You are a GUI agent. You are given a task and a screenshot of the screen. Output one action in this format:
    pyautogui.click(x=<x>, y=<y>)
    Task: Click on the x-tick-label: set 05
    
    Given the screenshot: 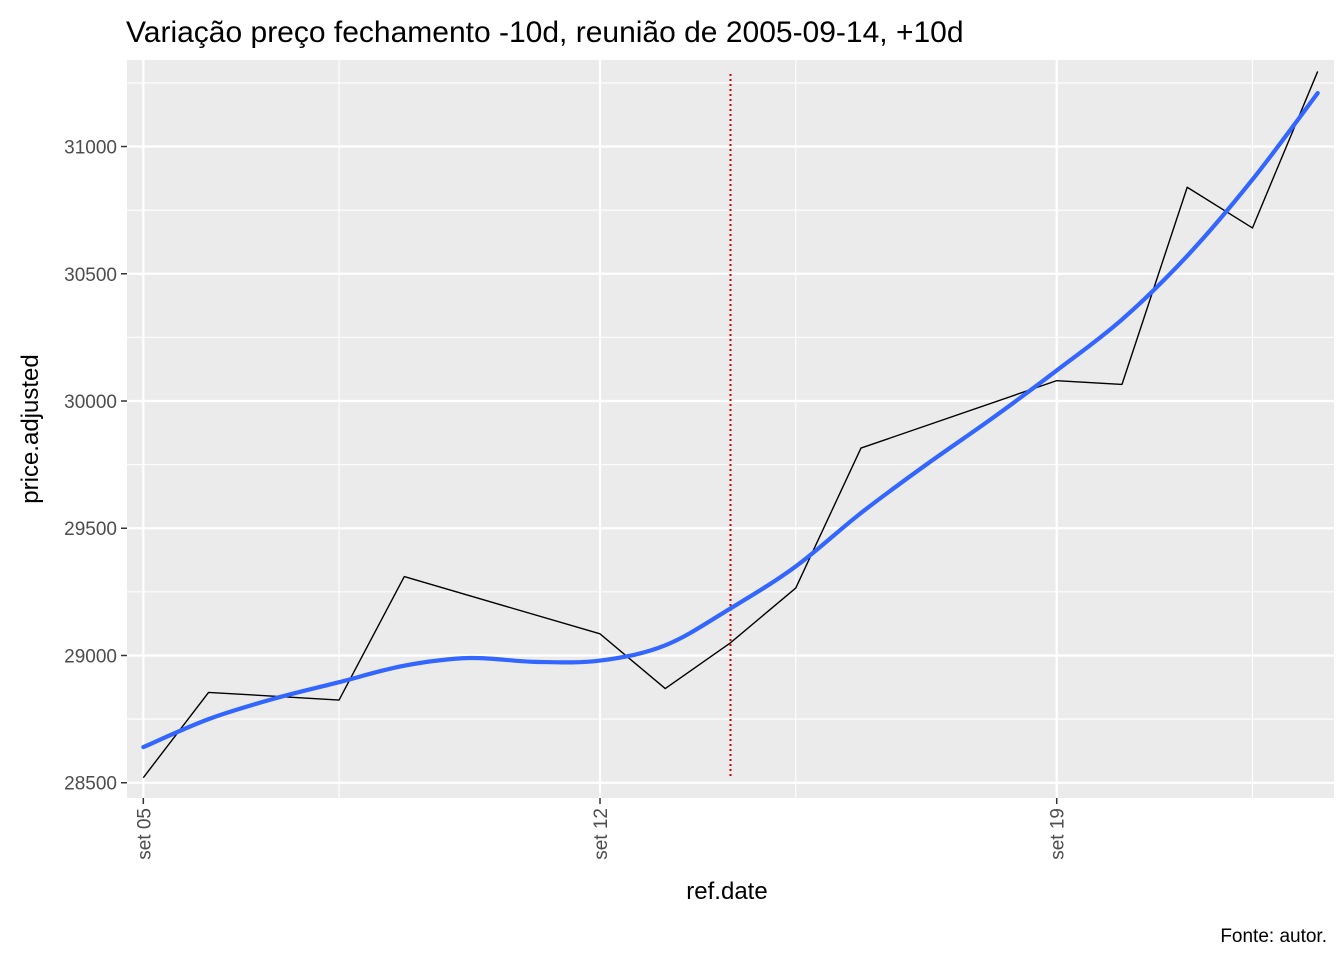 What is the action you would take?
    pyautogui.click(x=144, y=834)
    